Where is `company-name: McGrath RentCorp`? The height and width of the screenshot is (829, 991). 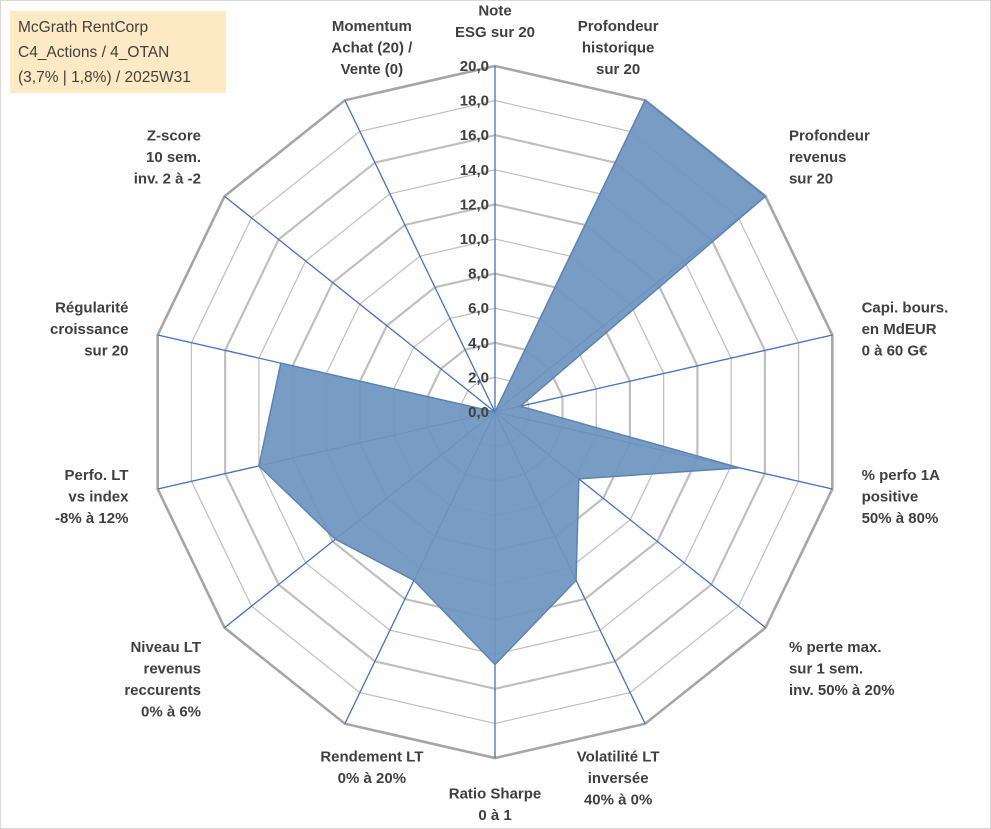 company-name: McGrath RentCorp is located at coordinates (83, 27).